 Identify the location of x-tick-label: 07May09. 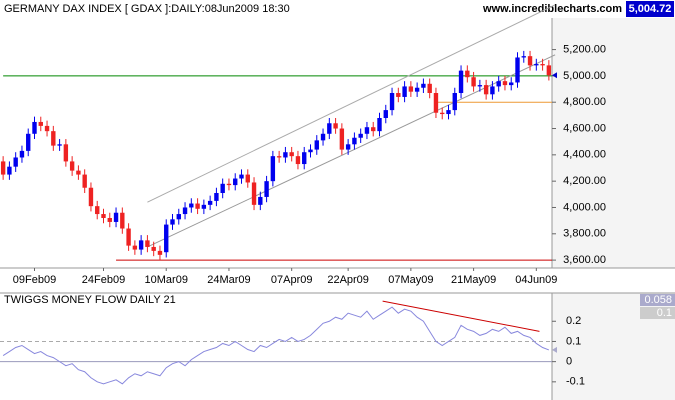
(410, 280).